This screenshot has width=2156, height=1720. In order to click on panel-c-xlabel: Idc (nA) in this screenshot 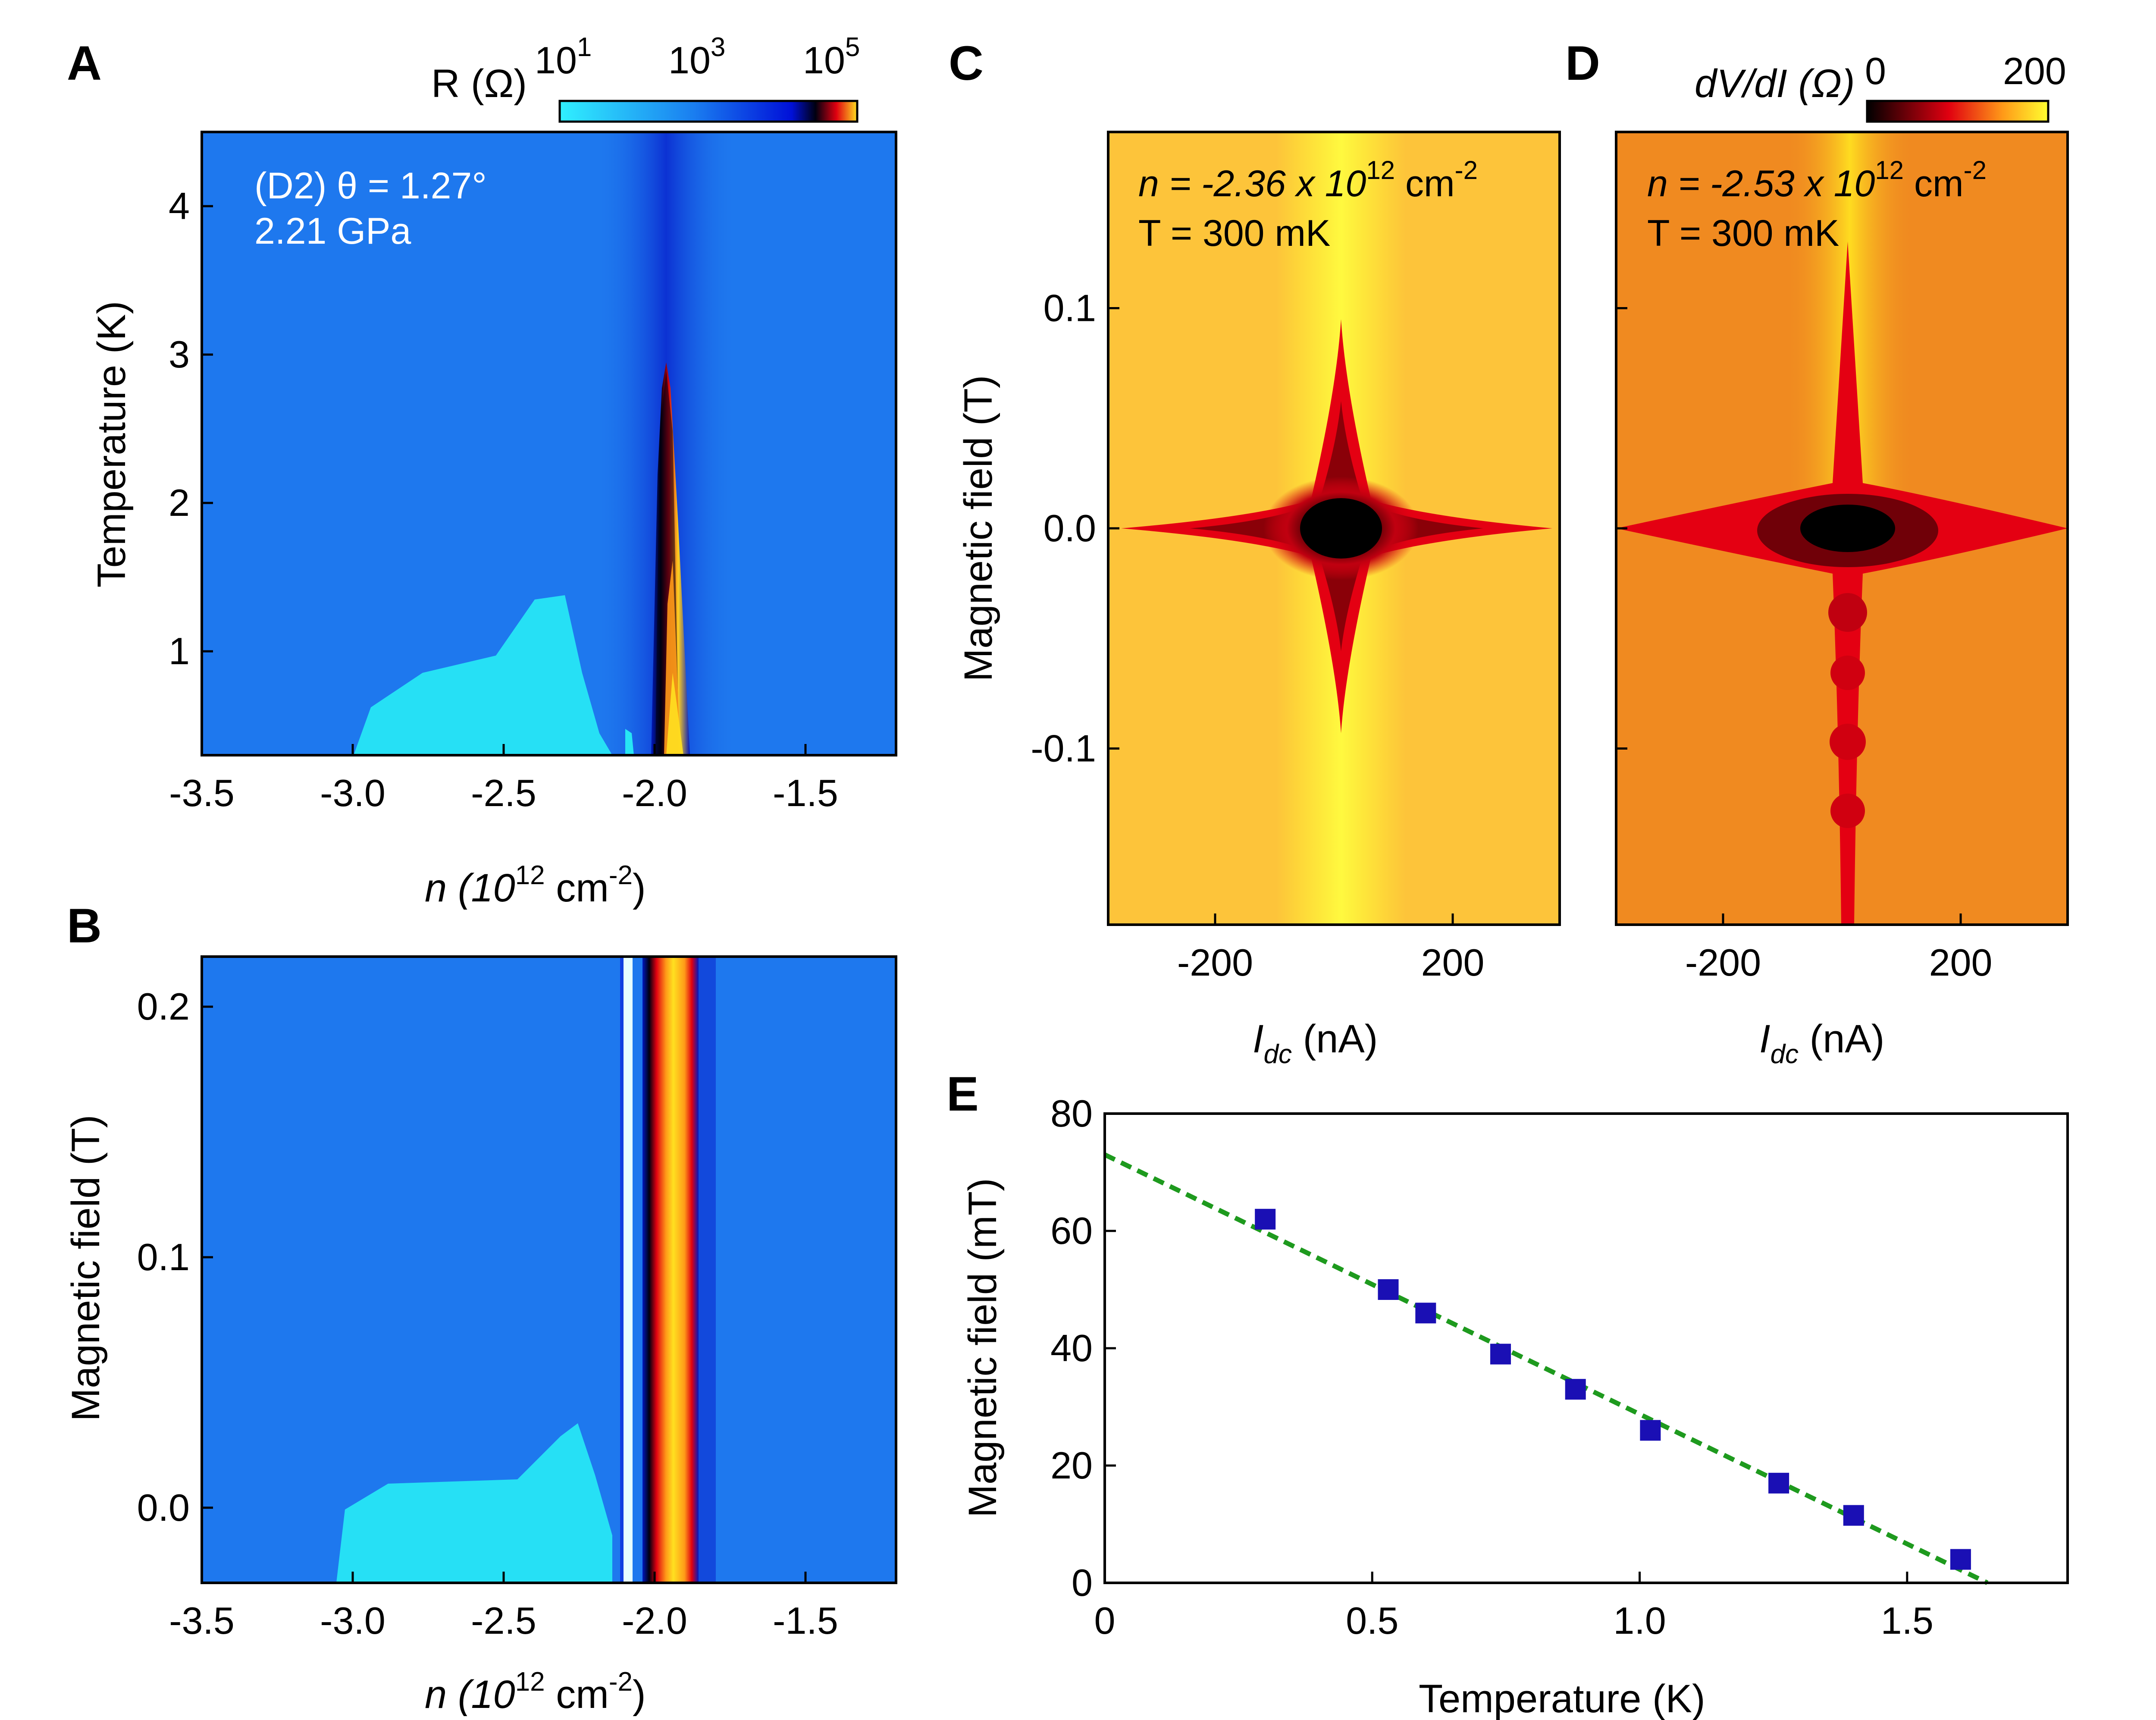, I will do `click(1315, 1043)`.